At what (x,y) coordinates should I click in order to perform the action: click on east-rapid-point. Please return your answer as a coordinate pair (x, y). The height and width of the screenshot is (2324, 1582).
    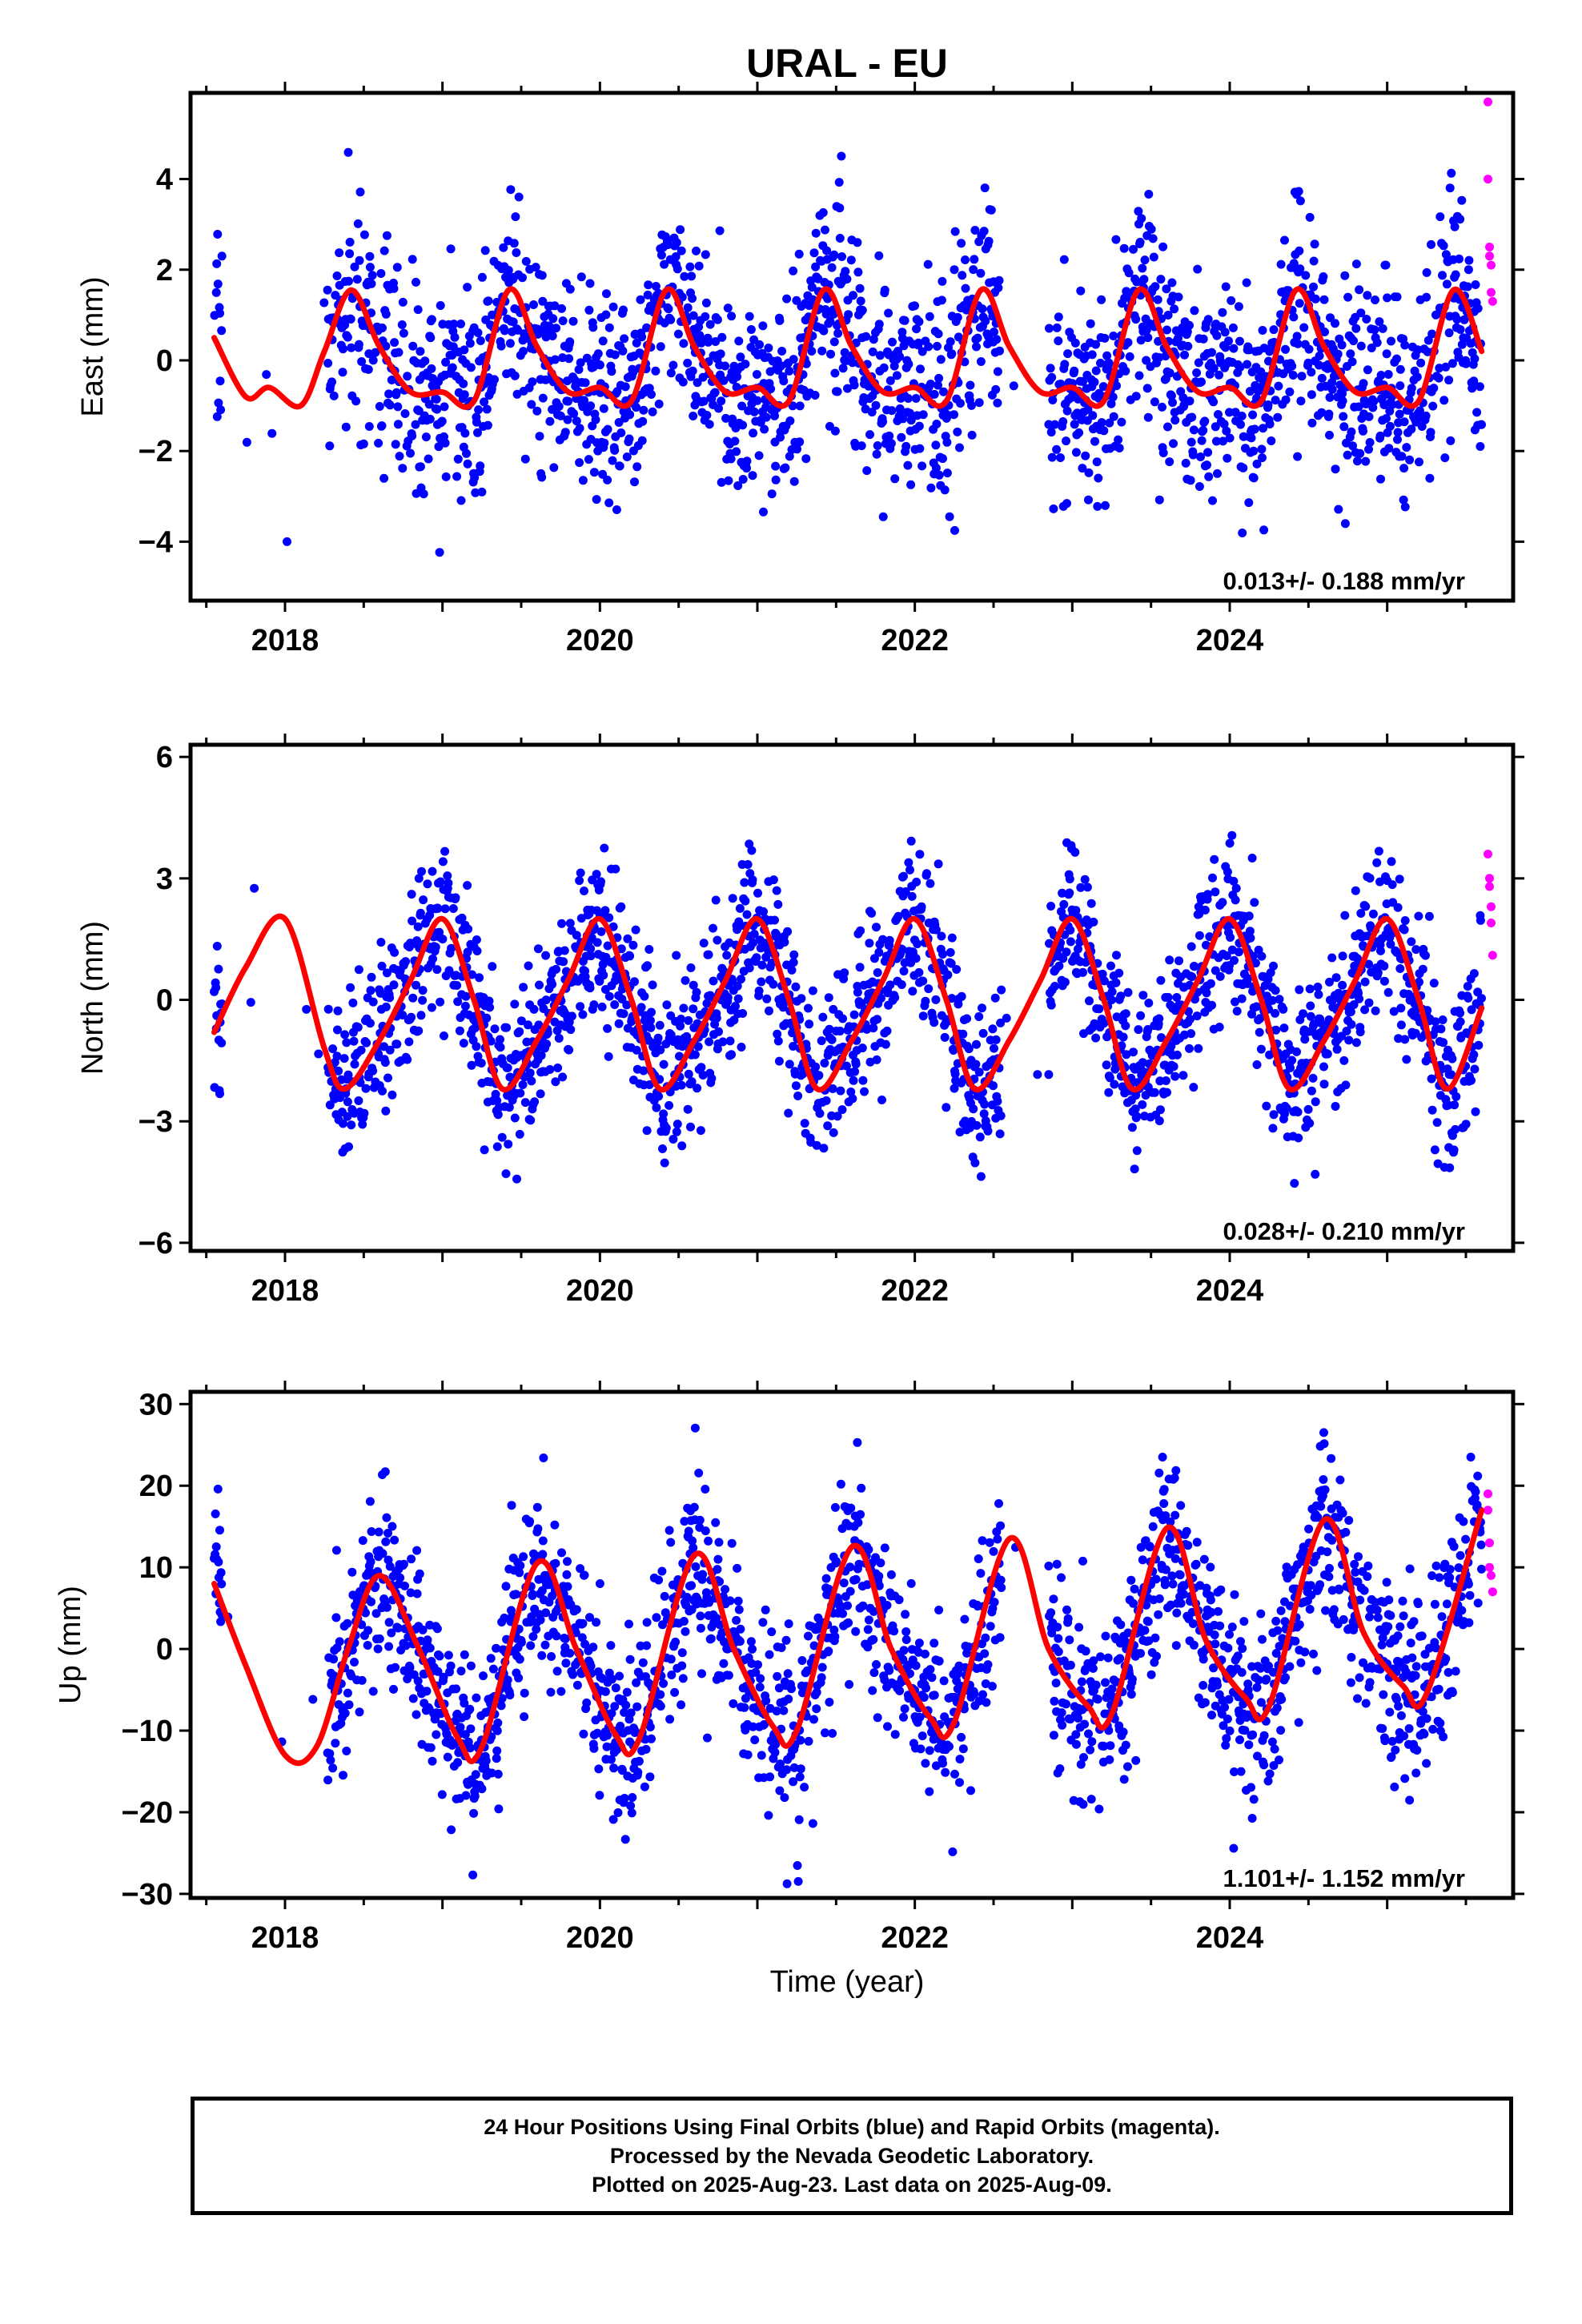
    Looking at the image, I should click on (1488, 179).